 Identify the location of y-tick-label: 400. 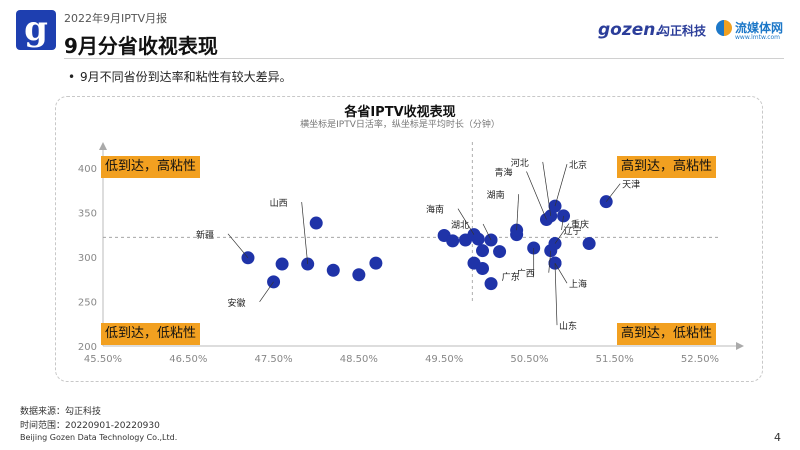
(87, 169).